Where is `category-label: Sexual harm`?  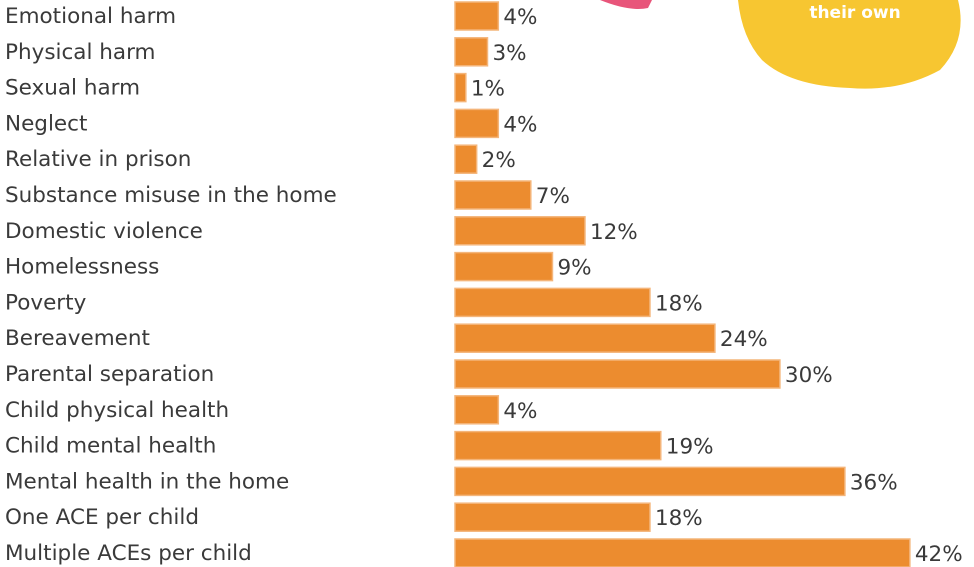 category-label: Sexual harm is located at coordinates (72, 88).